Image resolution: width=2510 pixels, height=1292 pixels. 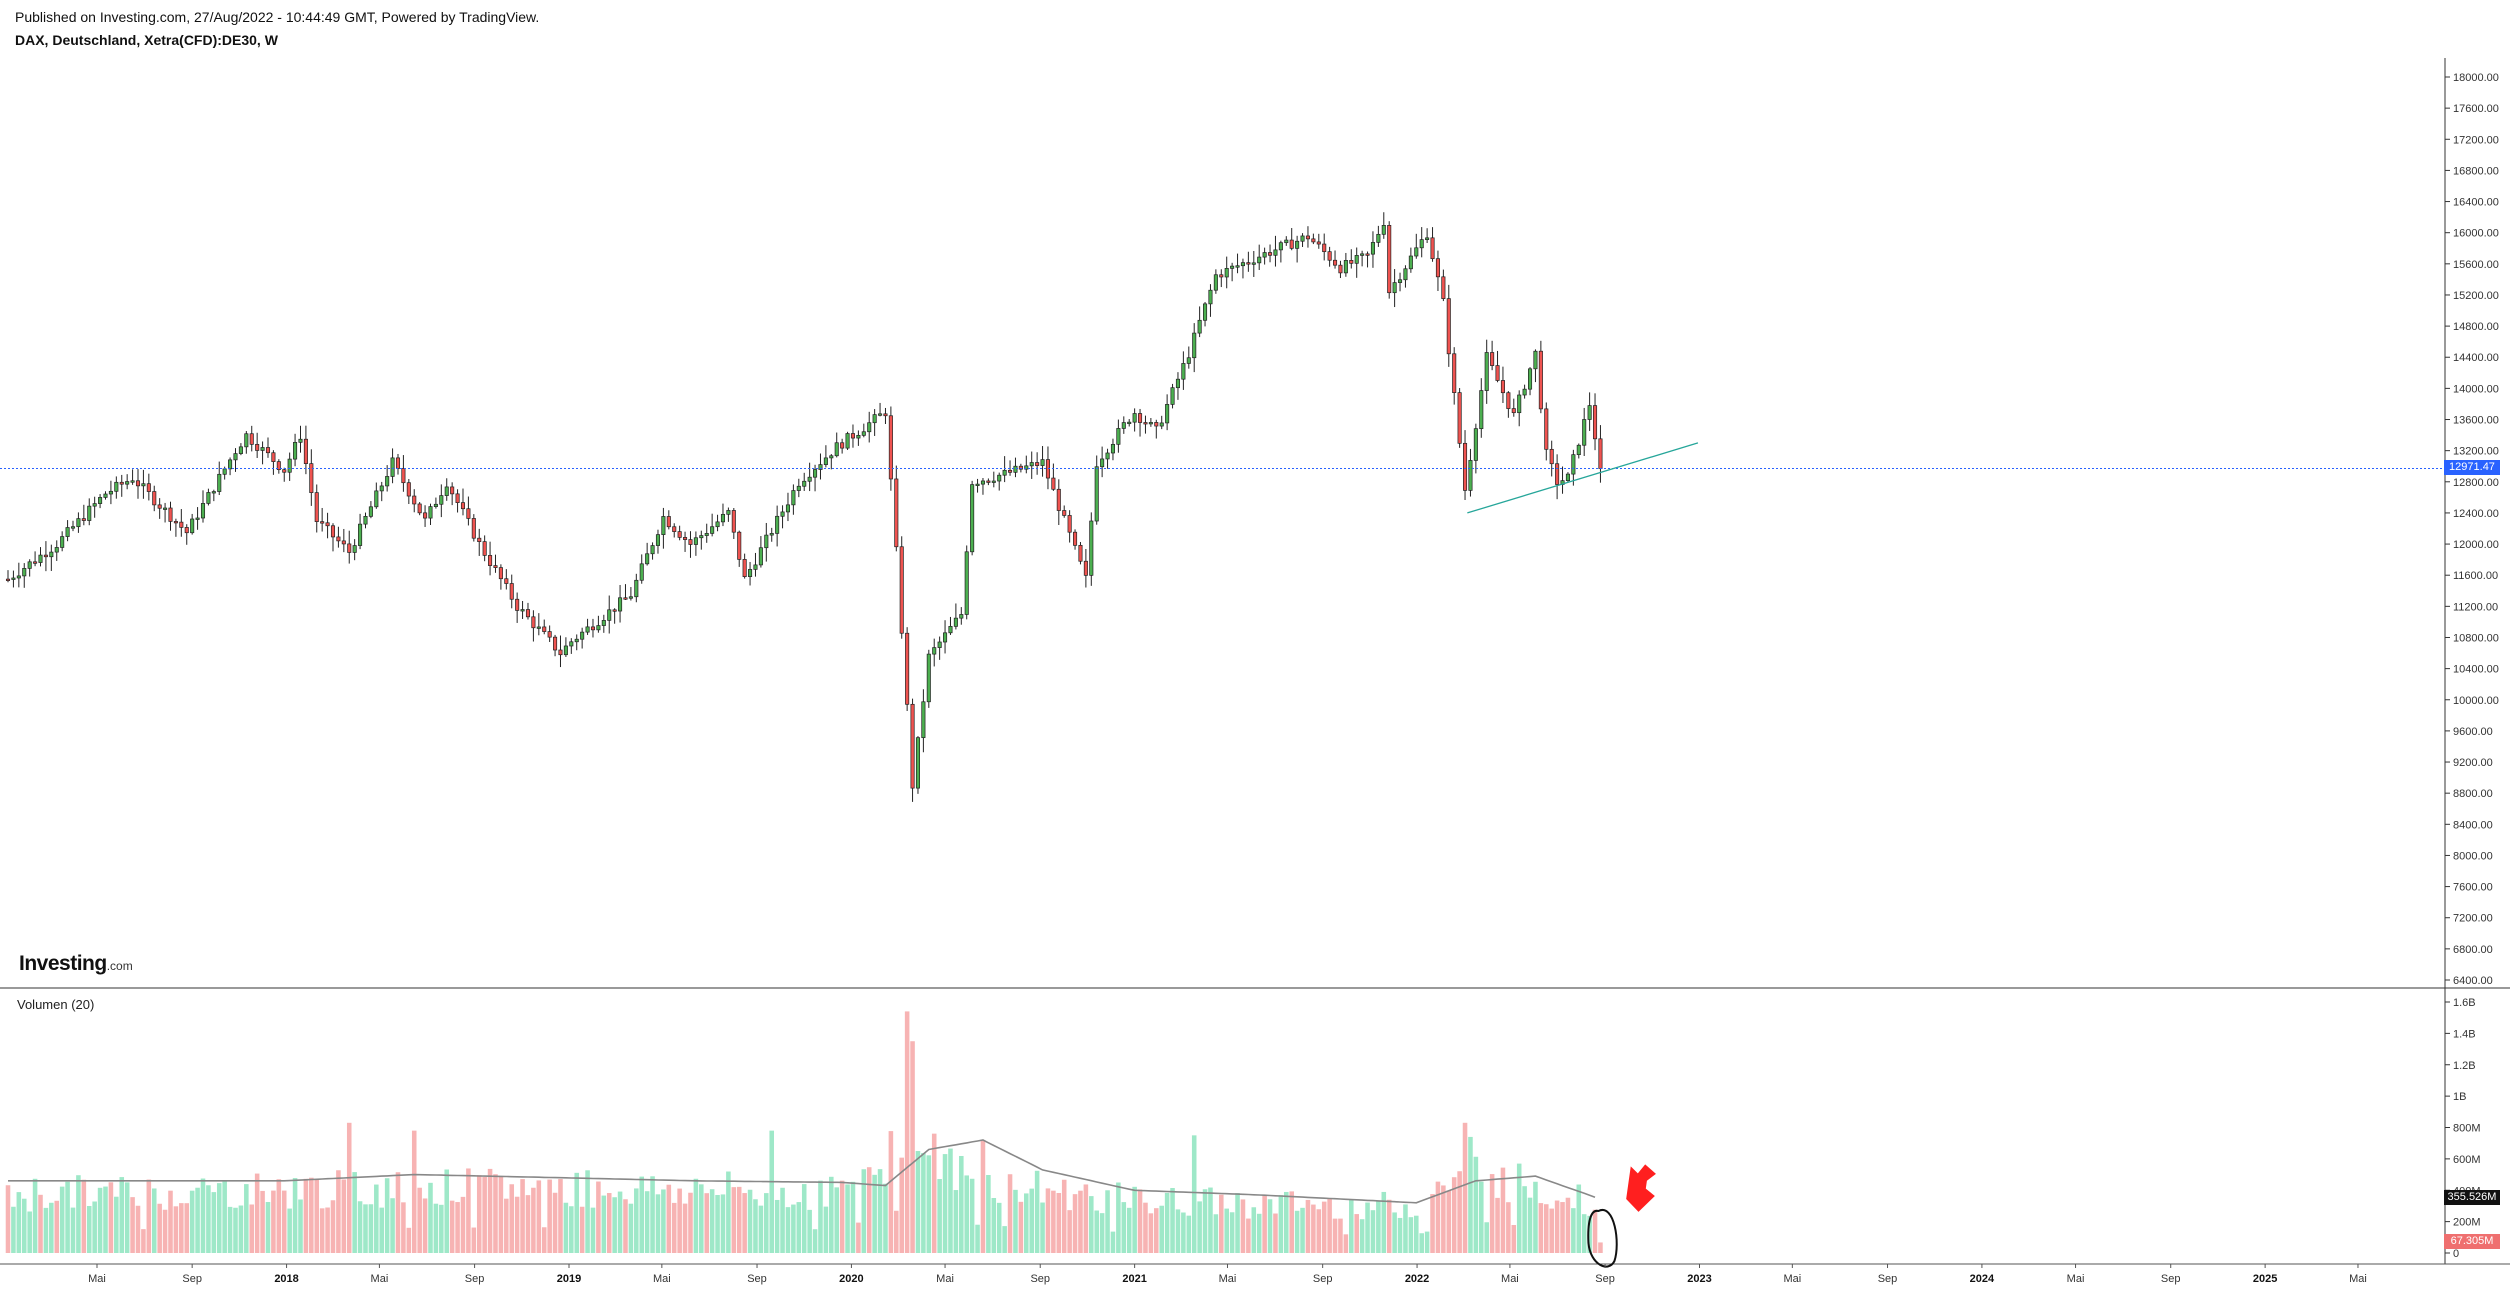 I want to click on volume-tick-label: 1.2B, so click(x=2464, y=1066).